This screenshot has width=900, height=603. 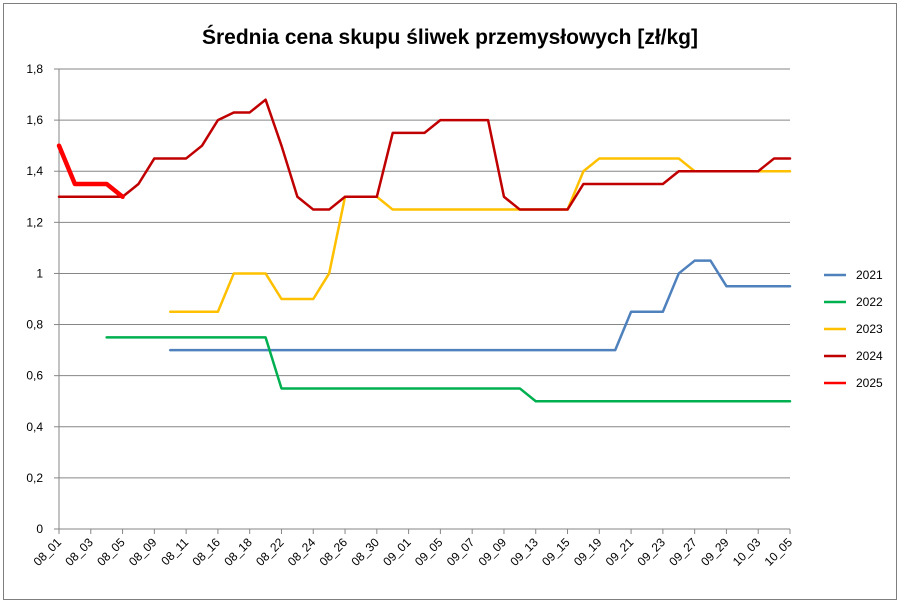 I want to click on x-tick-label: 08_03, so click(x=79, y=552).